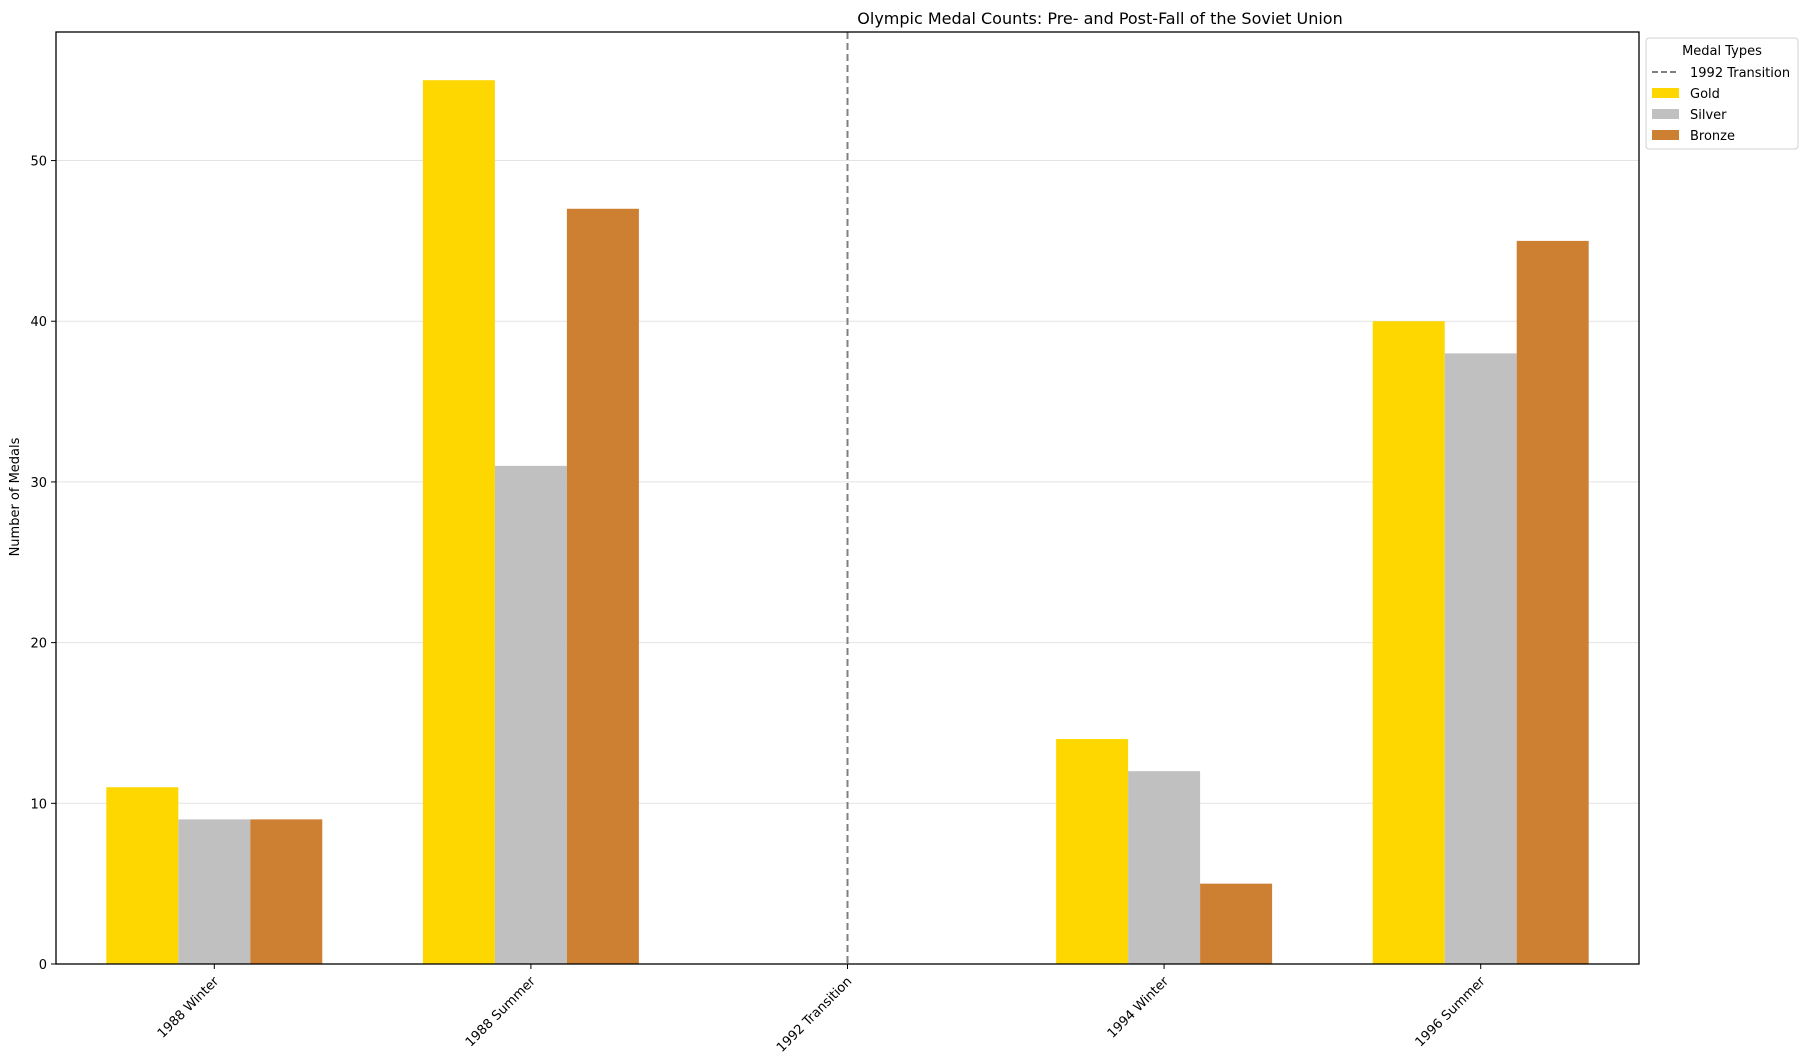 This screenshot has height=1061, width=1800. What do you see at coordinates (1705, 94) in the screenshot?
I see `legend-entry-label: Gold` at bounding box center [1705, 94].